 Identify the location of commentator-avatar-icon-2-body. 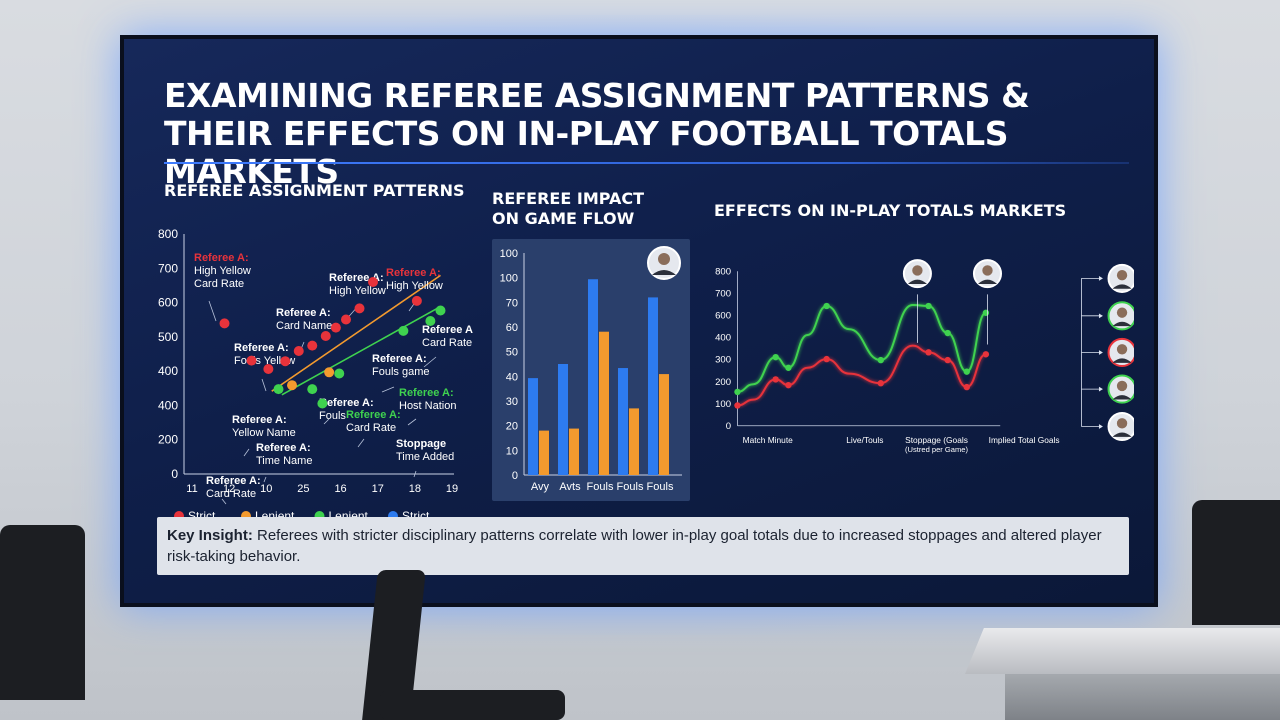
(987, 281).